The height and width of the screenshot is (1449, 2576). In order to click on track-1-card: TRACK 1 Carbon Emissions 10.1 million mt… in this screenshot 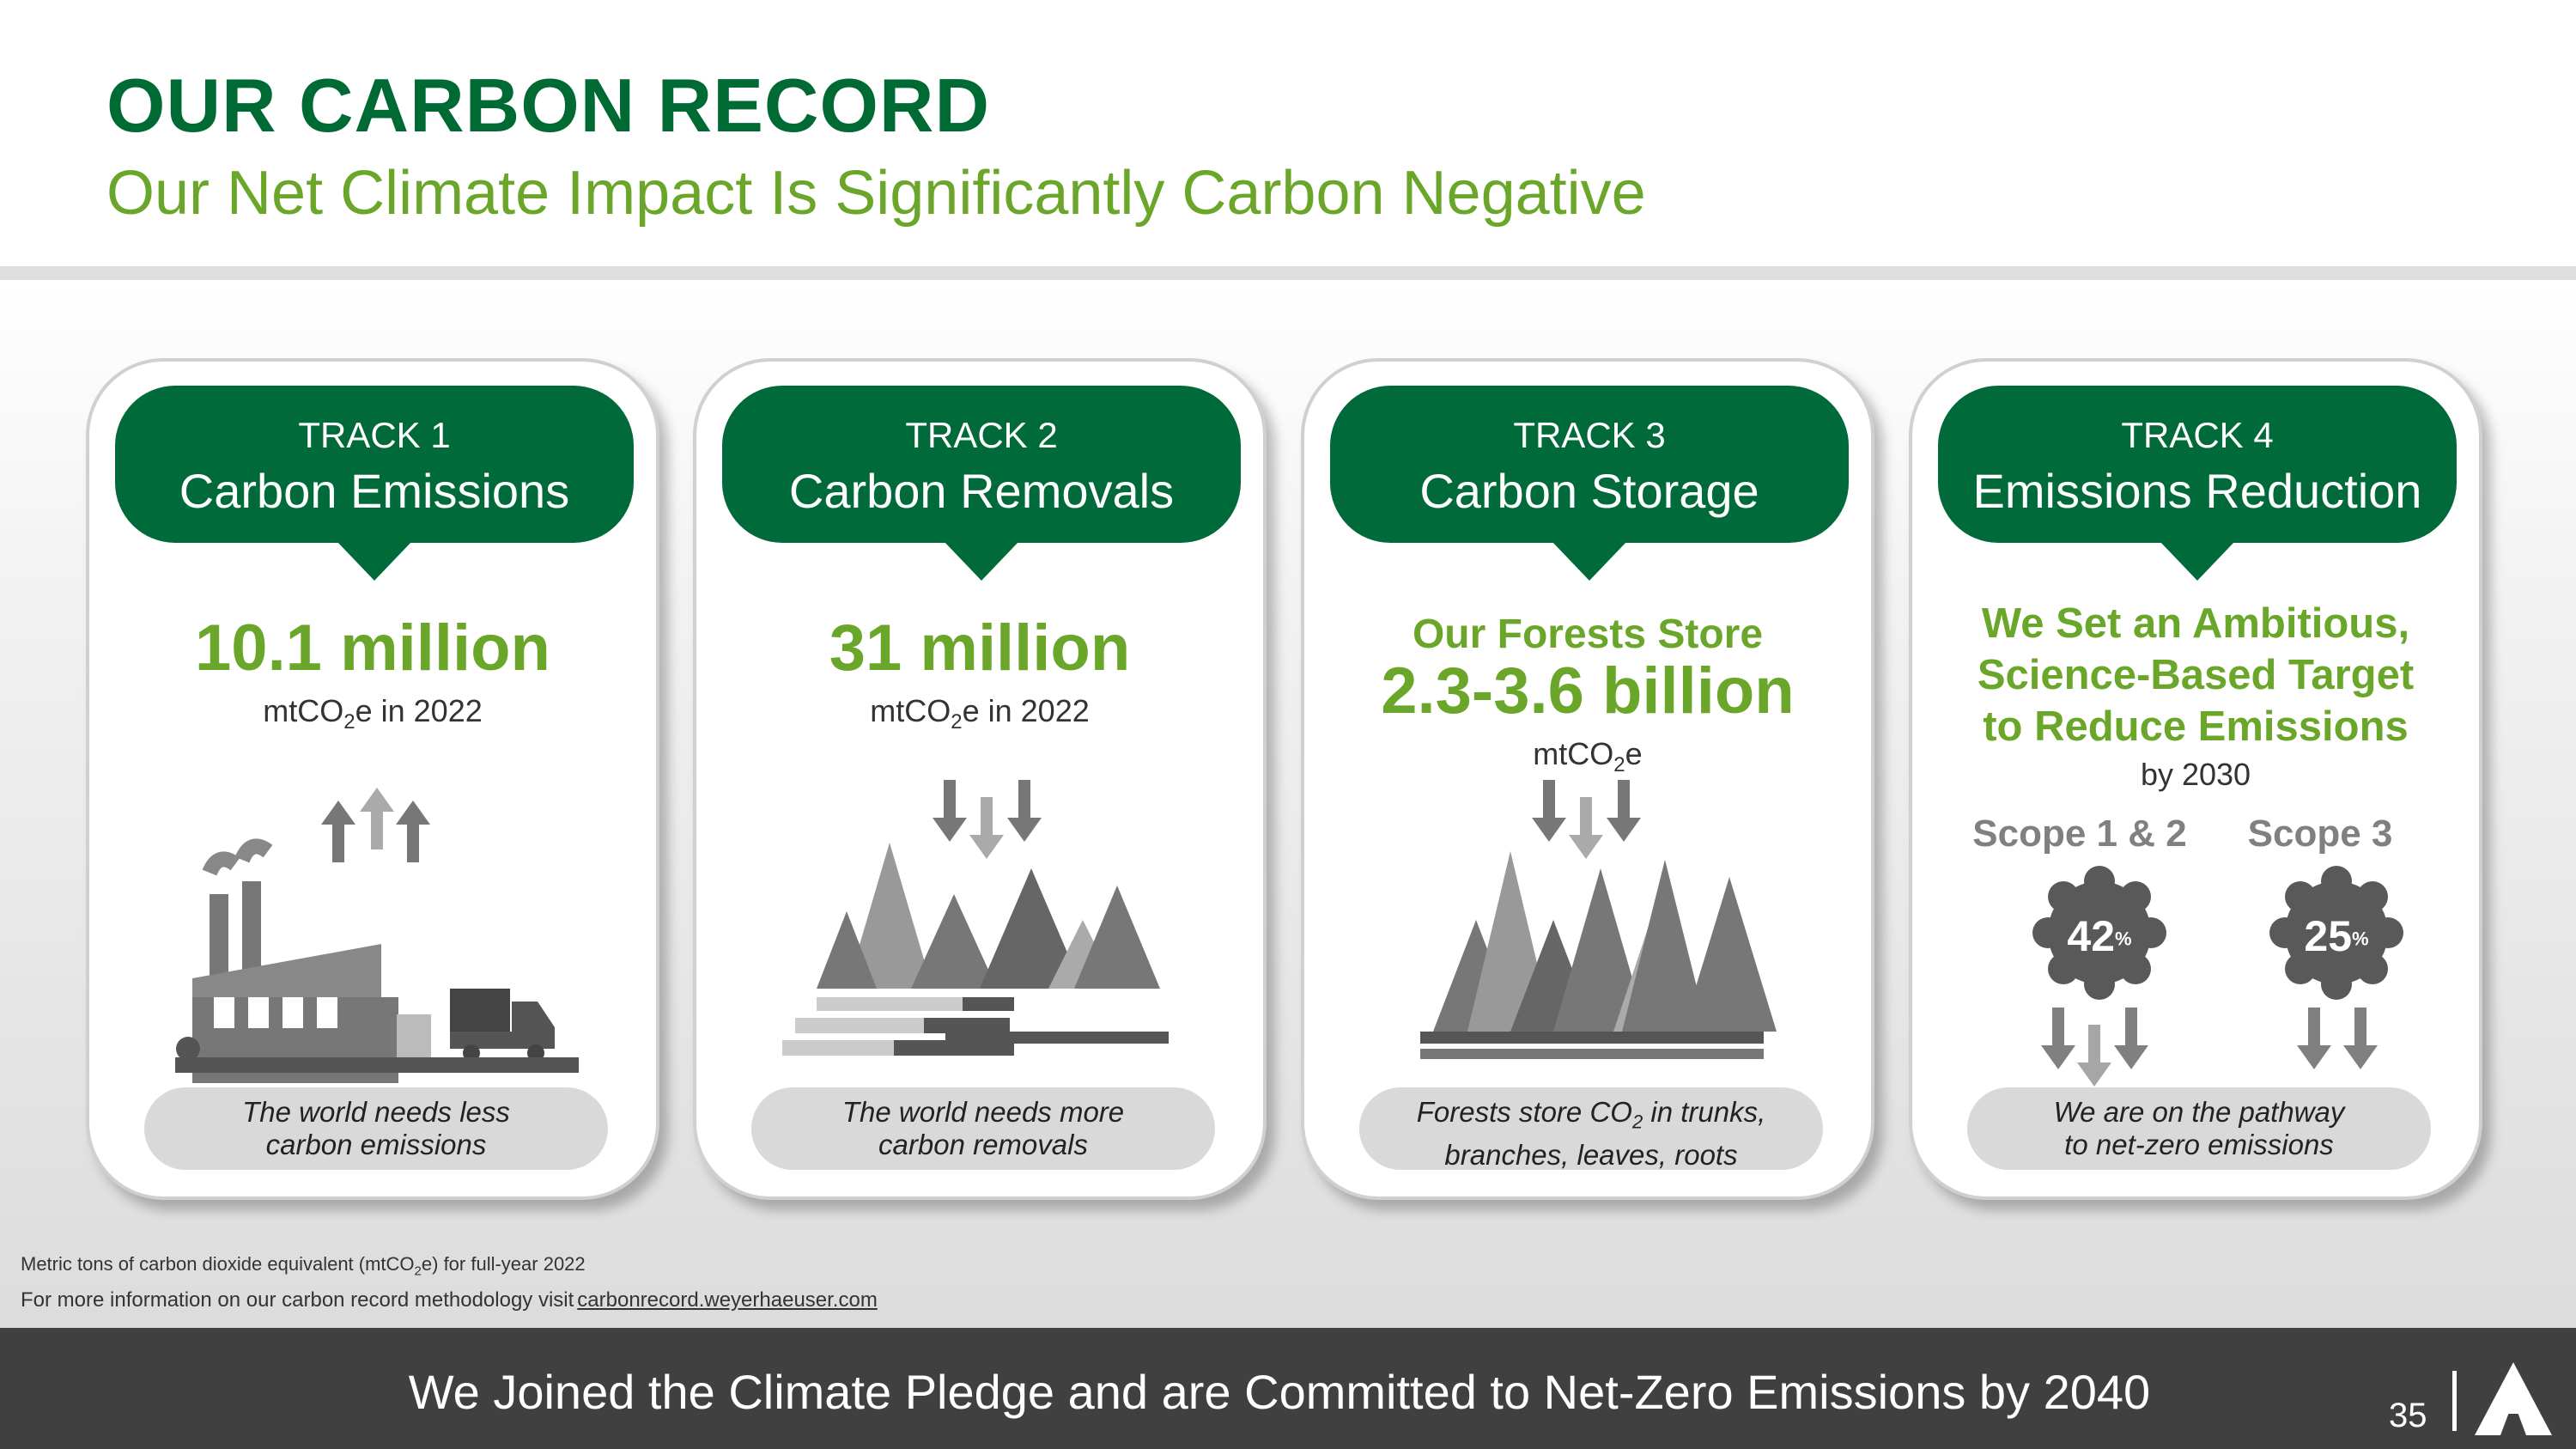, I will do `click(372, 779)`.